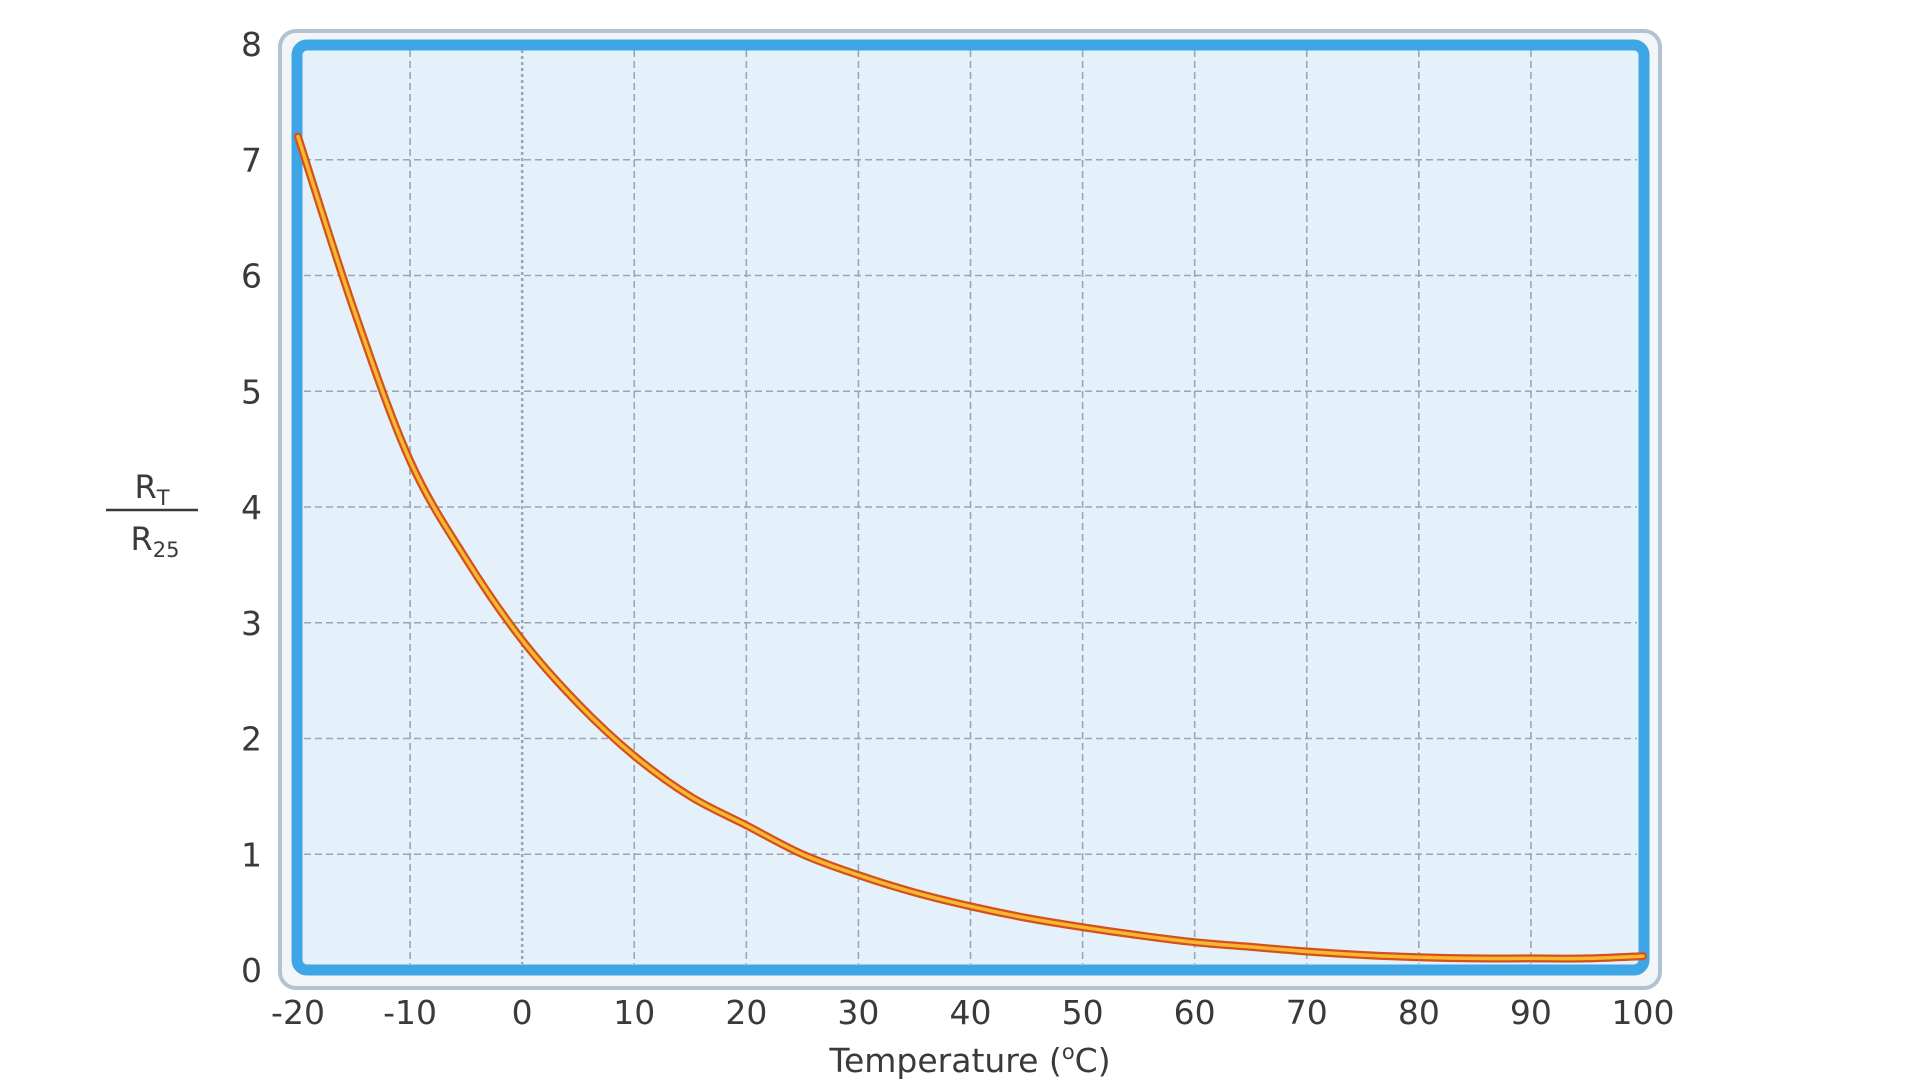 This screenshot has height=1080, width=1920. I want to click on y-tick-label-5: 5, so click(251, 391).